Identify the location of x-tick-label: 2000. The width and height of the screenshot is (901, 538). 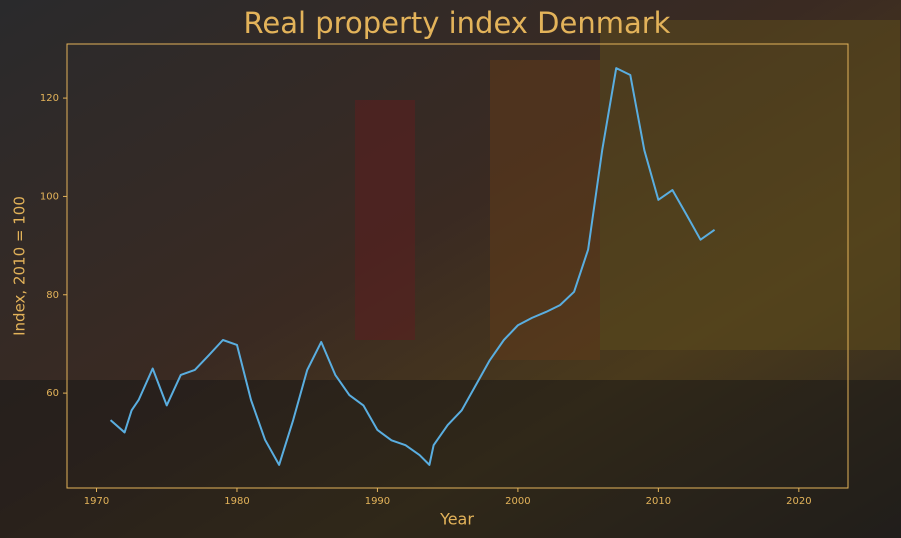
(517, 501).